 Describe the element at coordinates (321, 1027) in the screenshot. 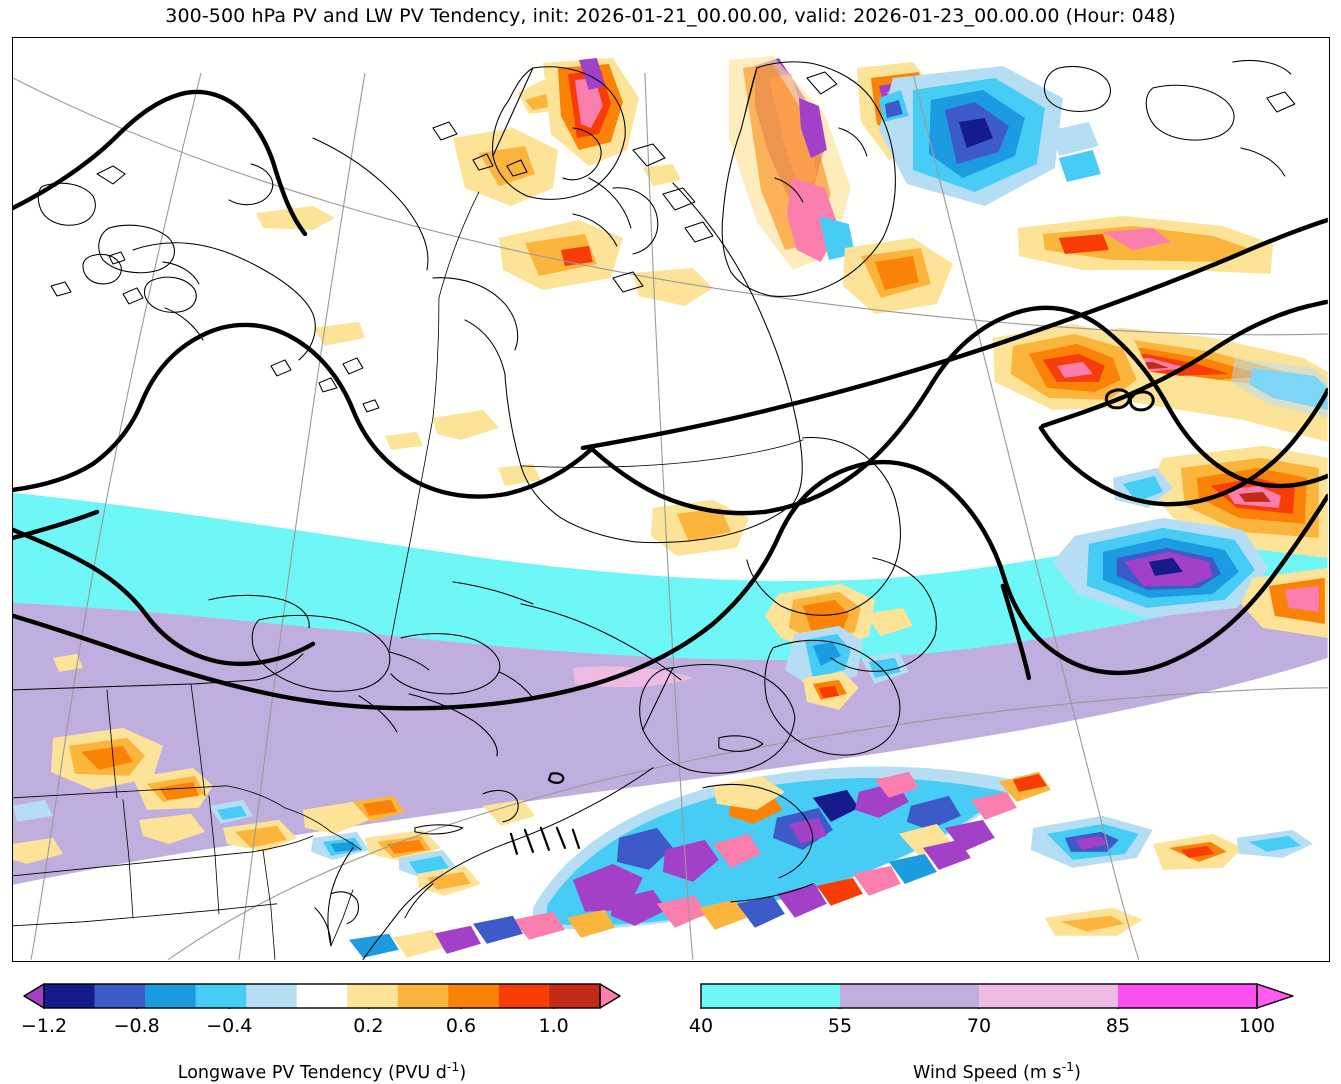

I see `colorbar-pv-tick-labels: −1.2 −0.8 −0.4 0.2 0.6 1.0` at that location.